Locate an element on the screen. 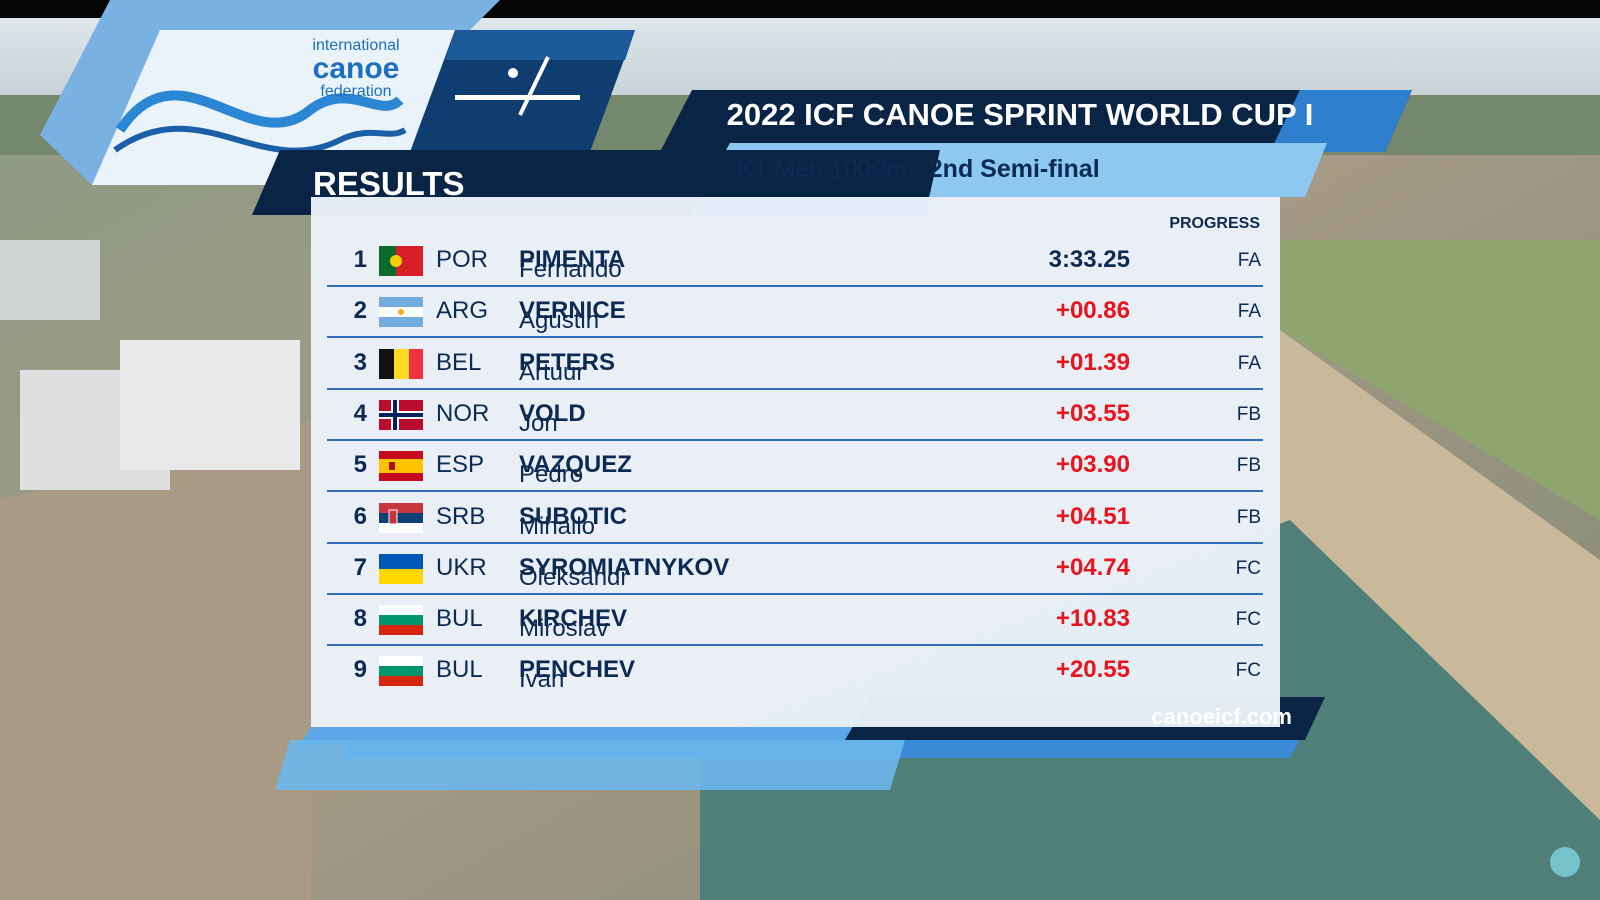 This screenshot has width=1600, height=900. result-row: 9 BUL Ivan PENCHEV +20.55 FC is located at coordinates (795, 671).